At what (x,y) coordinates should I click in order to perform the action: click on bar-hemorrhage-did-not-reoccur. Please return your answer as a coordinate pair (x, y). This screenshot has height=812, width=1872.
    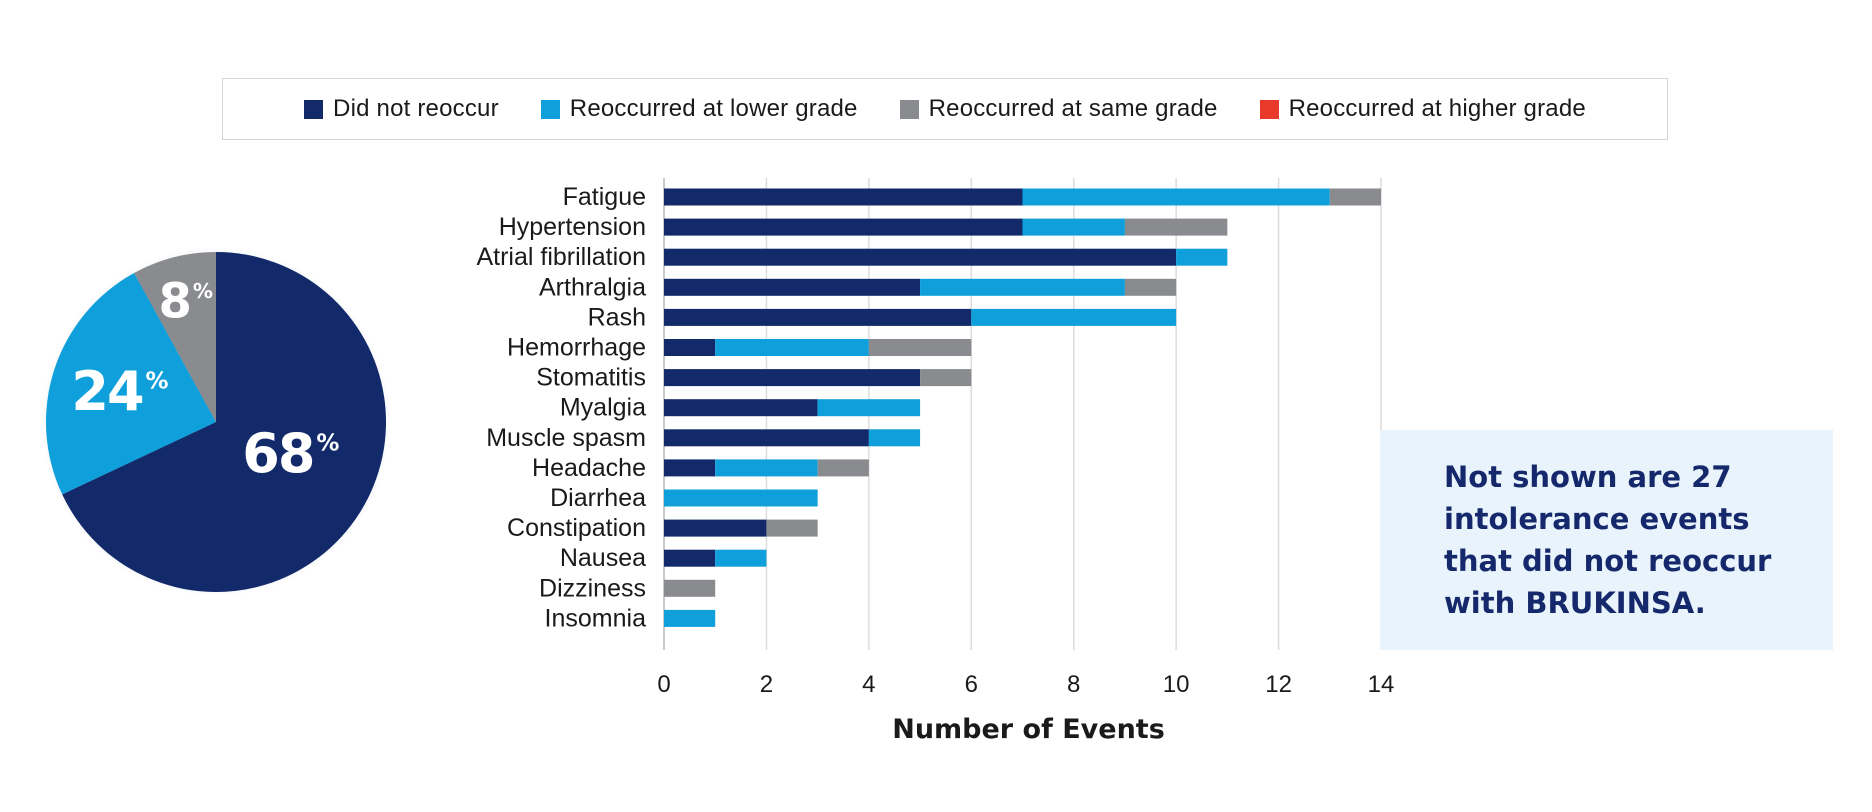
    Looking at the image, I should click on (690, 347).